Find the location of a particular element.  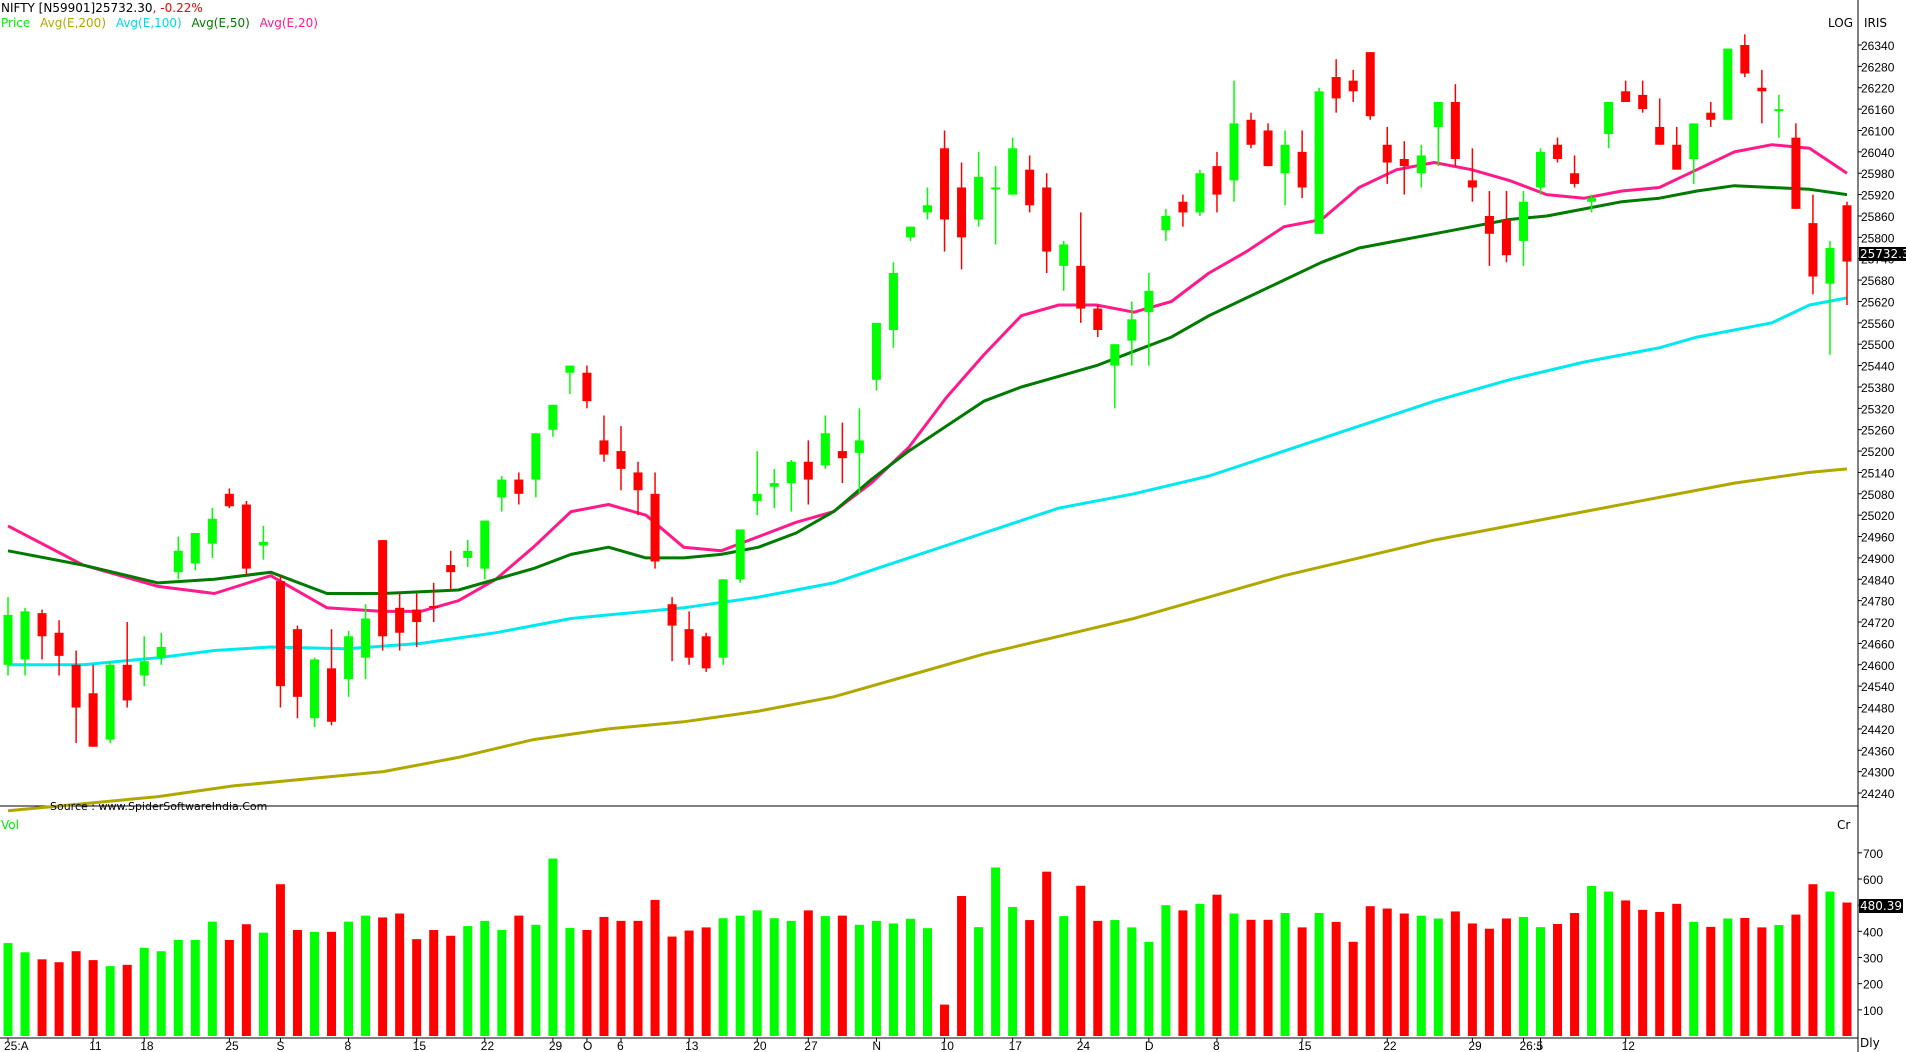

price-tick-label: 25140 is located at coordinates (1878, 473).